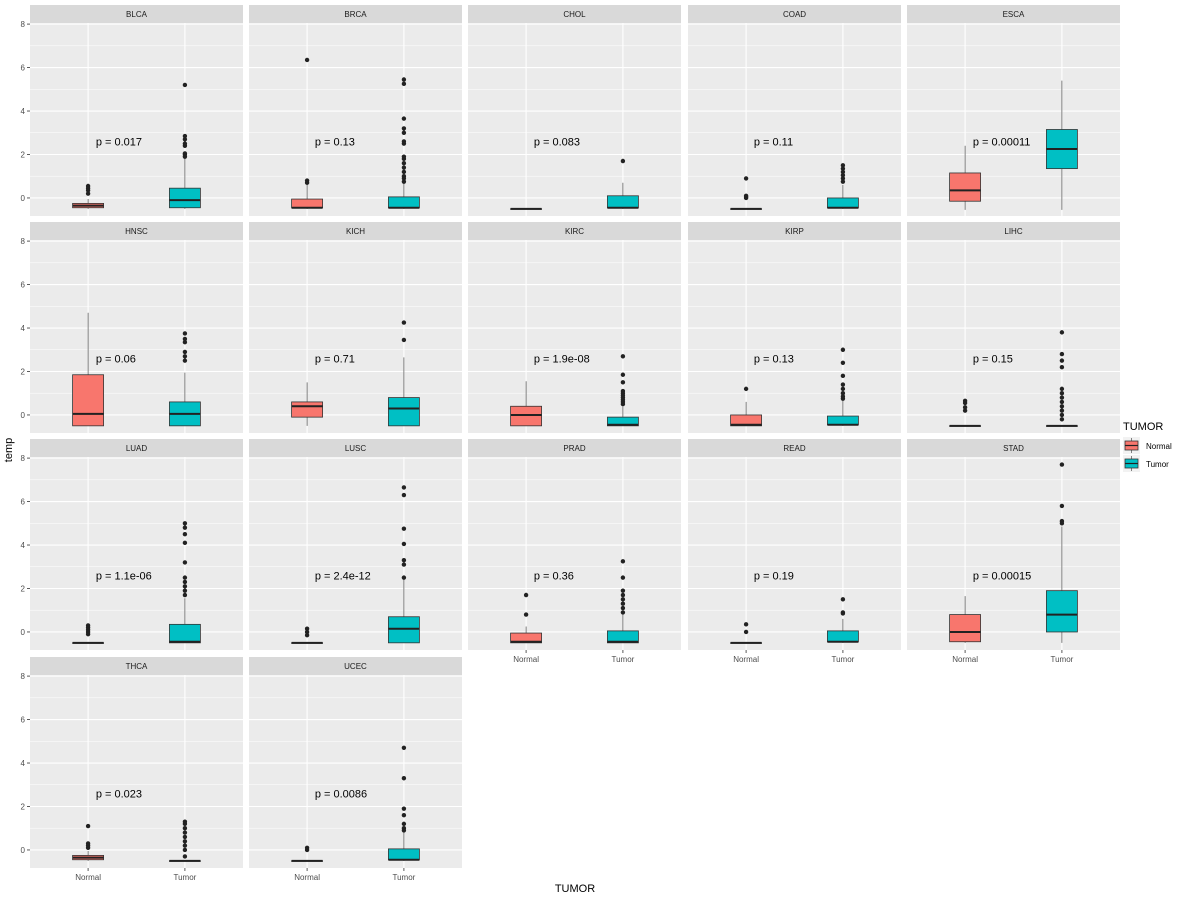 The height and width of the screenshot is (900, 1200). I want to click on facet-panel-kich: KICH p = 0.71, so click(355, 327).